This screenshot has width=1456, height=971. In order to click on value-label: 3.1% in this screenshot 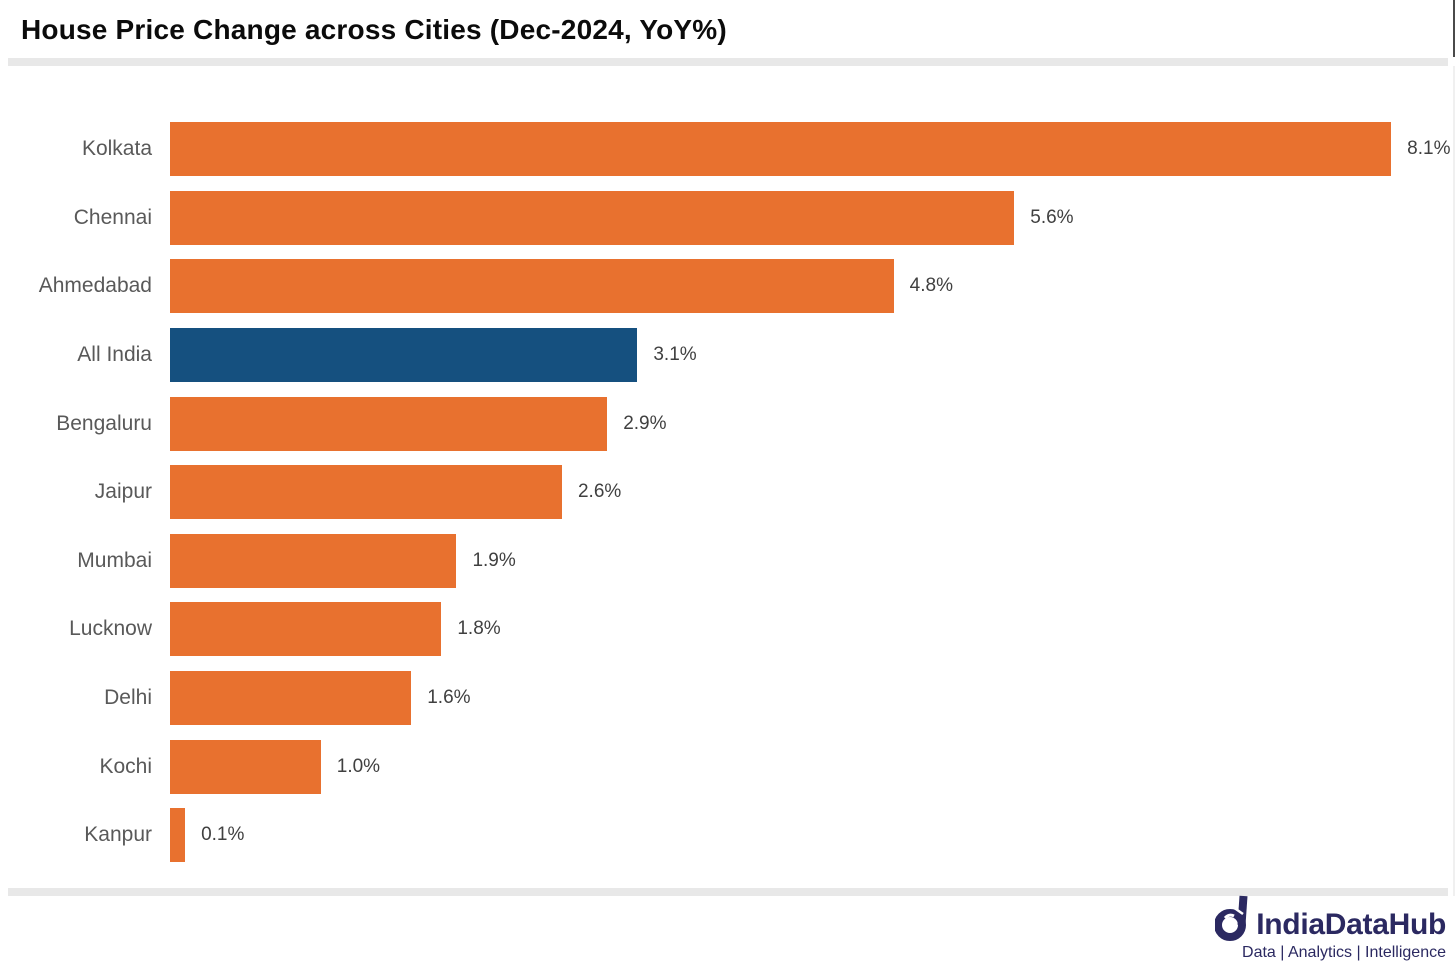, I will do `click(675, 355)`.